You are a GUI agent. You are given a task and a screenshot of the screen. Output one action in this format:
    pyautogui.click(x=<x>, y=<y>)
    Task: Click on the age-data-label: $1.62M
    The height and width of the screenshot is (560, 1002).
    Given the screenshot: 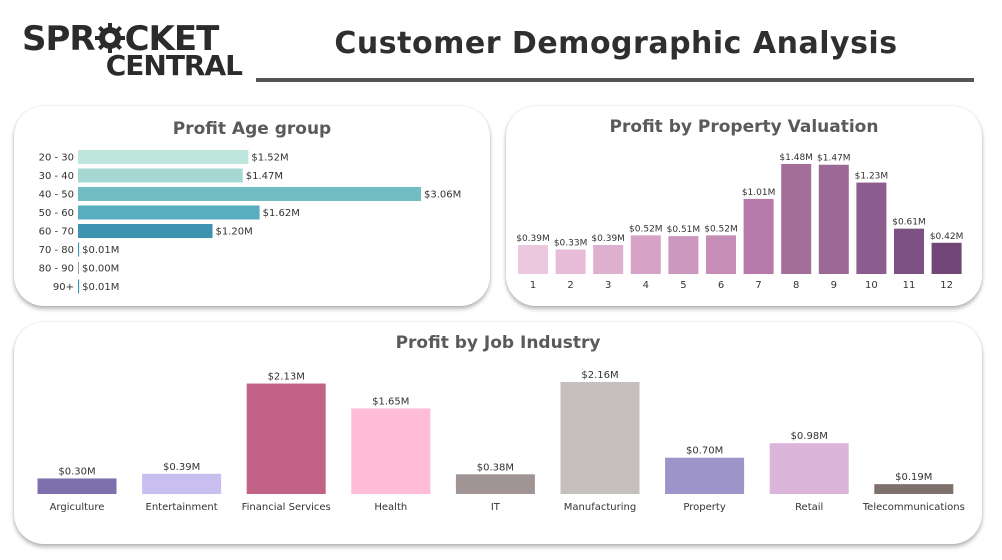 What is the action you would take?
    pyautogui.click(x=281, y=213)
    